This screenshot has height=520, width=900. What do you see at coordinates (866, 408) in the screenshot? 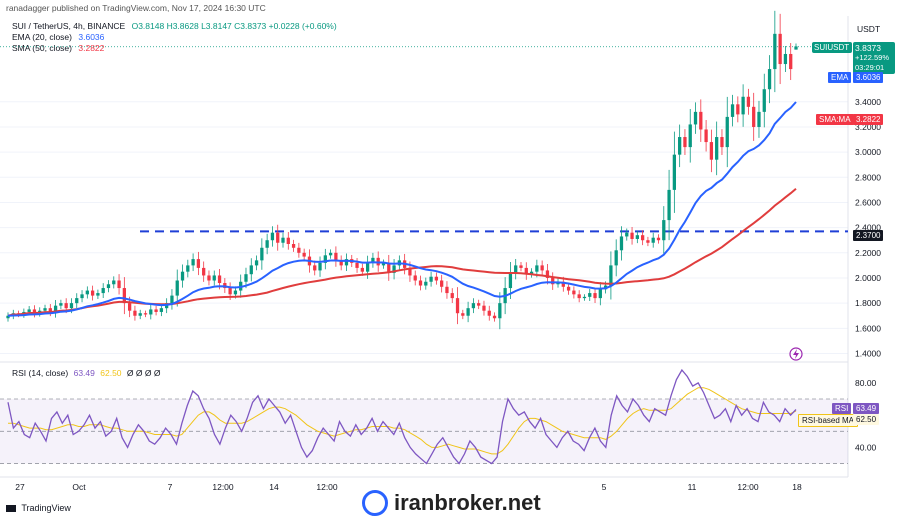
I see `rsi-value-badge: 63.49` at bounding box center [866, 408].